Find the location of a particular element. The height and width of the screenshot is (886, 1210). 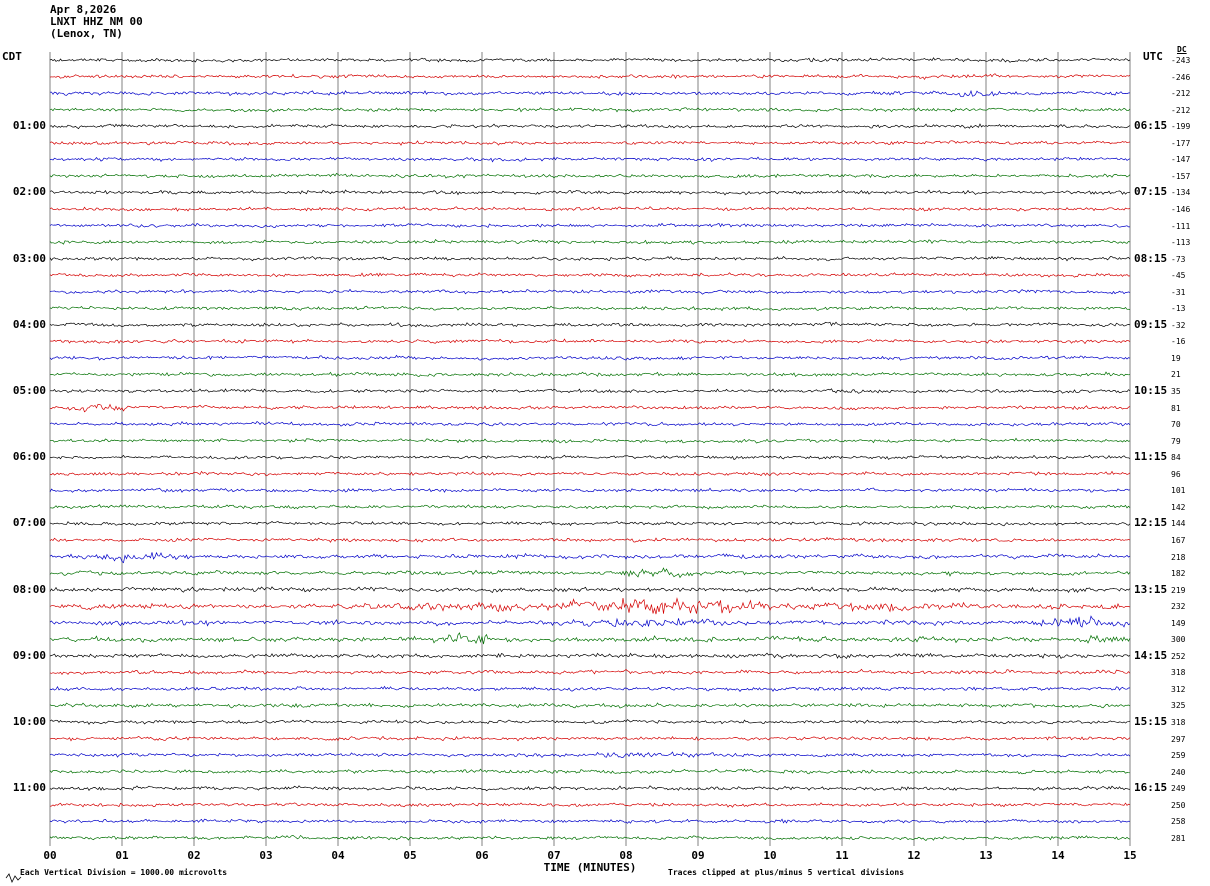

dc-value: -13 is located at coordinates (1178, 309).